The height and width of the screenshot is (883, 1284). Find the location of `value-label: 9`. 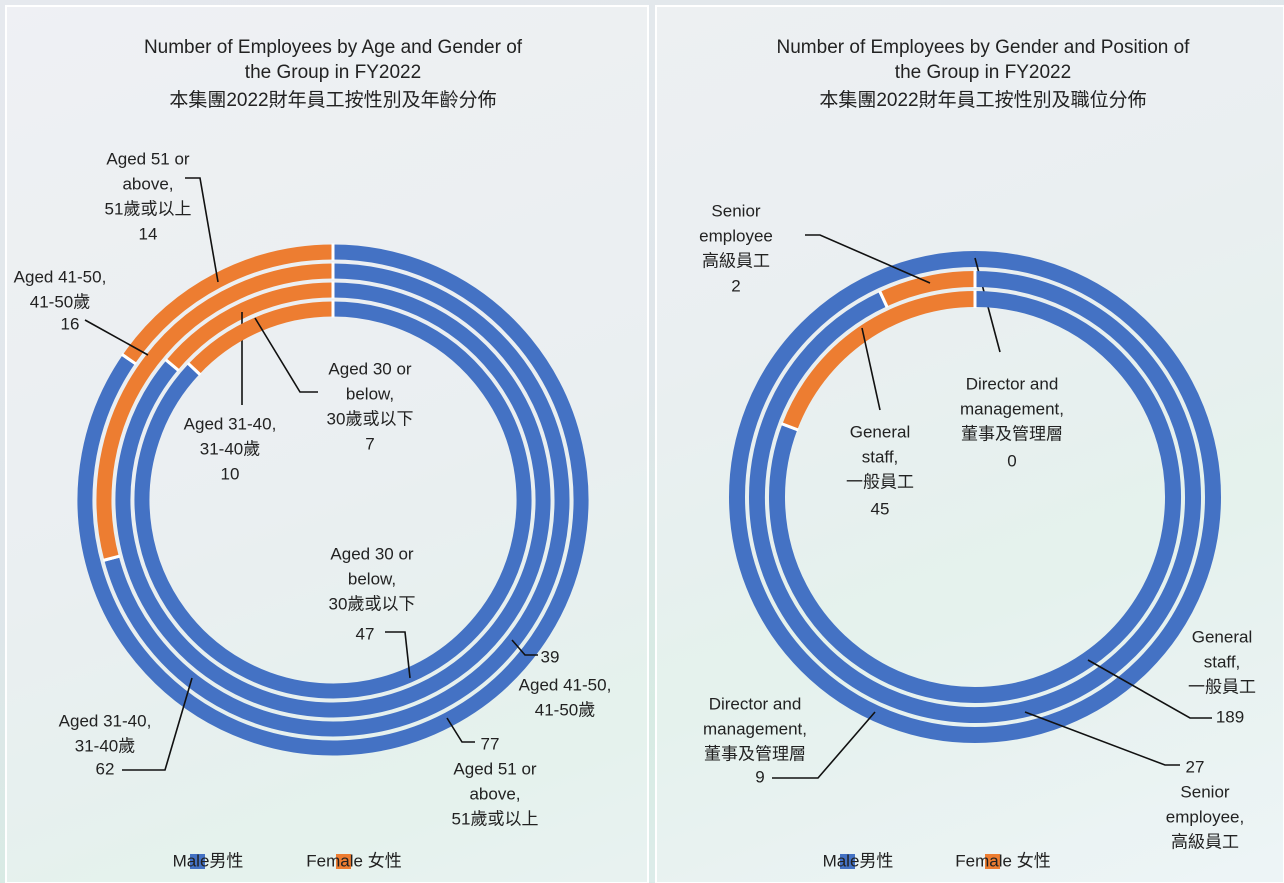

value-label: 9 is located at coordinates (759, 776).